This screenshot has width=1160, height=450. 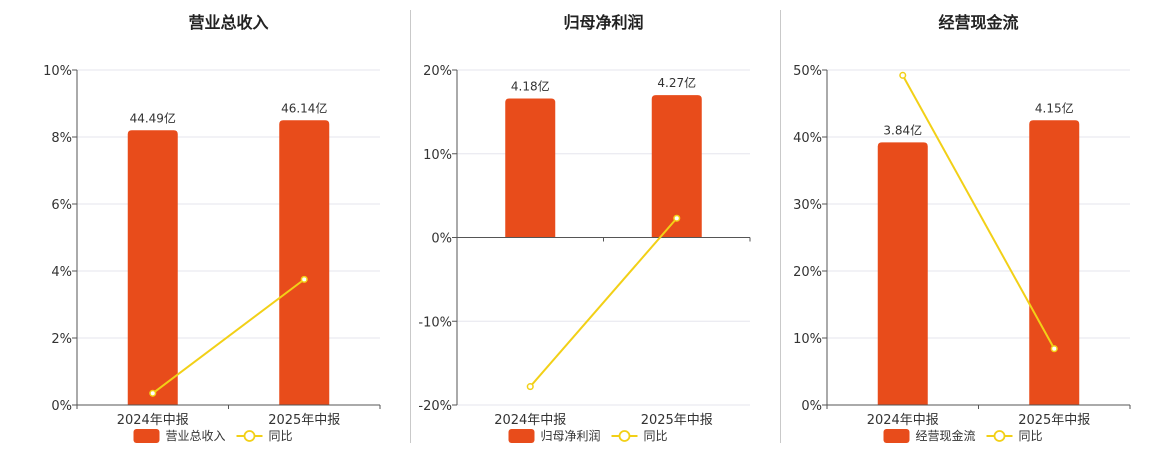 What do you see at coordinates (978, 22) in the screenshot?
I see `chart-title: 经营现金流` at bounding box center [978, 22].